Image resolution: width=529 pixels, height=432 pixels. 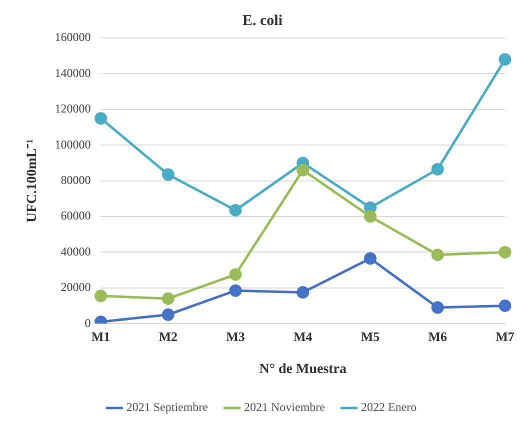 I want to click on y-tick-label: 20000, so click(x=75, y=287).